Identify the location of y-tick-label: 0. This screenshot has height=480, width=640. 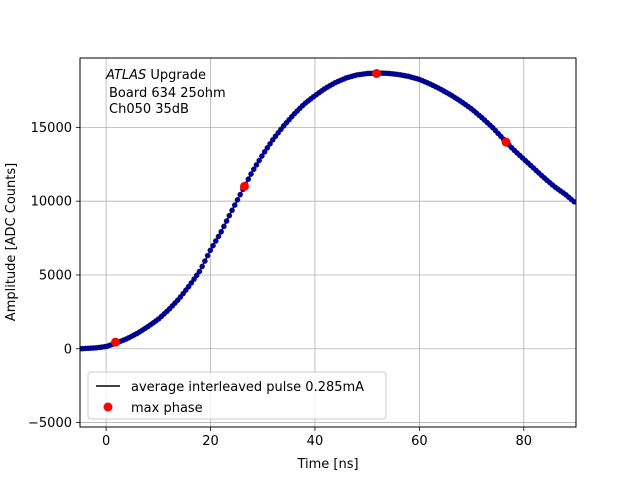
(68, 349).